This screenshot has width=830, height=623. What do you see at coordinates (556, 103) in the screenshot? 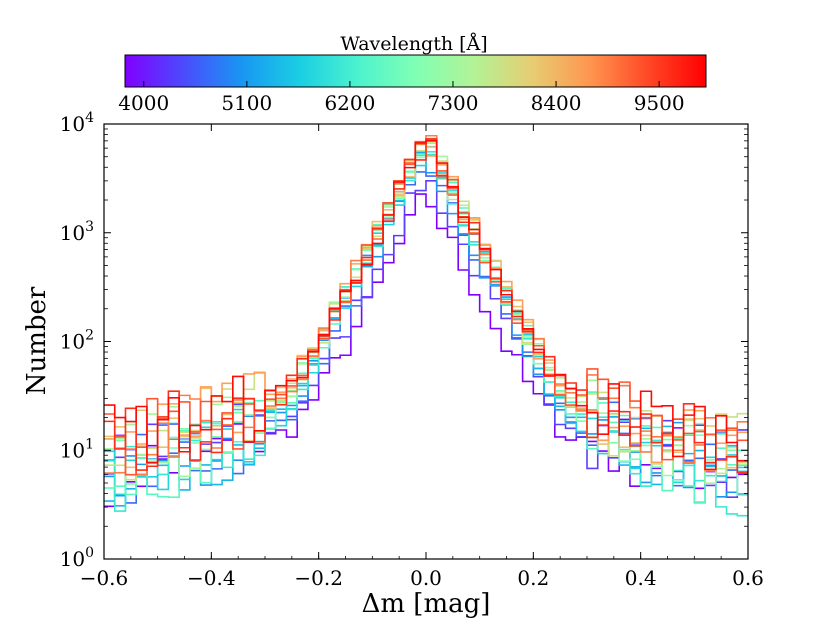
I see `colorbar-tick-label: 8400` at bounding box center [556, 103].